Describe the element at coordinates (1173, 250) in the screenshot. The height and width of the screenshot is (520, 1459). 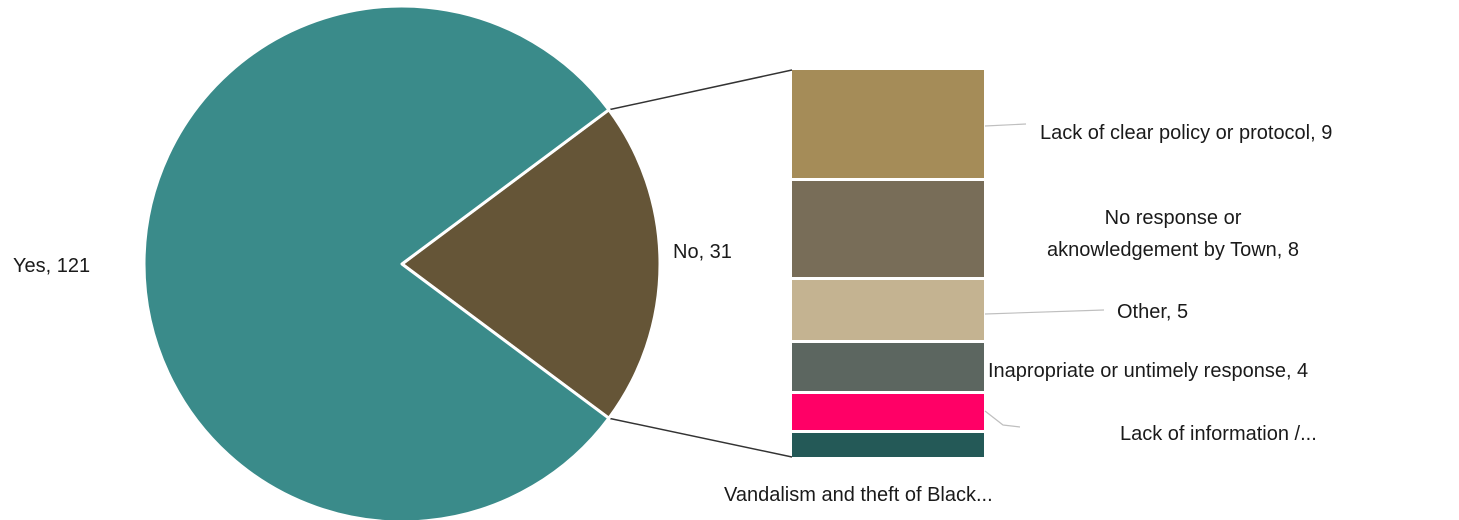
I see `breakdown-label-2-line-2: aknowledgement by Town, 8` at that location.